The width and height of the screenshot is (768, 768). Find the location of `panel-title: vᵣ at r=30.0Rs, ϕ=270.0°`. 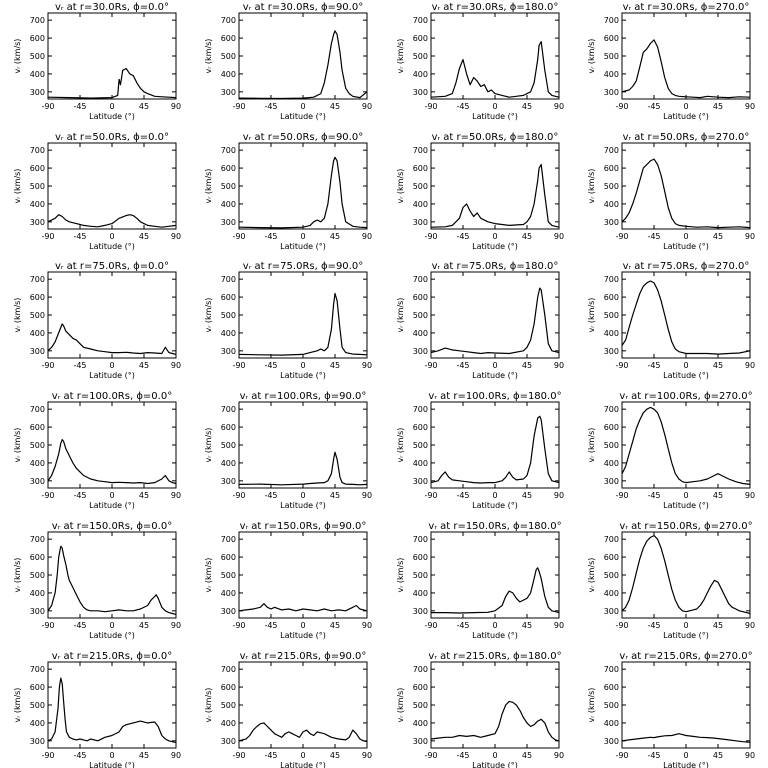

panel-title: vᵣ at r=30.0Rs, ϕ=270.0° is located at coordinates (686, 7).